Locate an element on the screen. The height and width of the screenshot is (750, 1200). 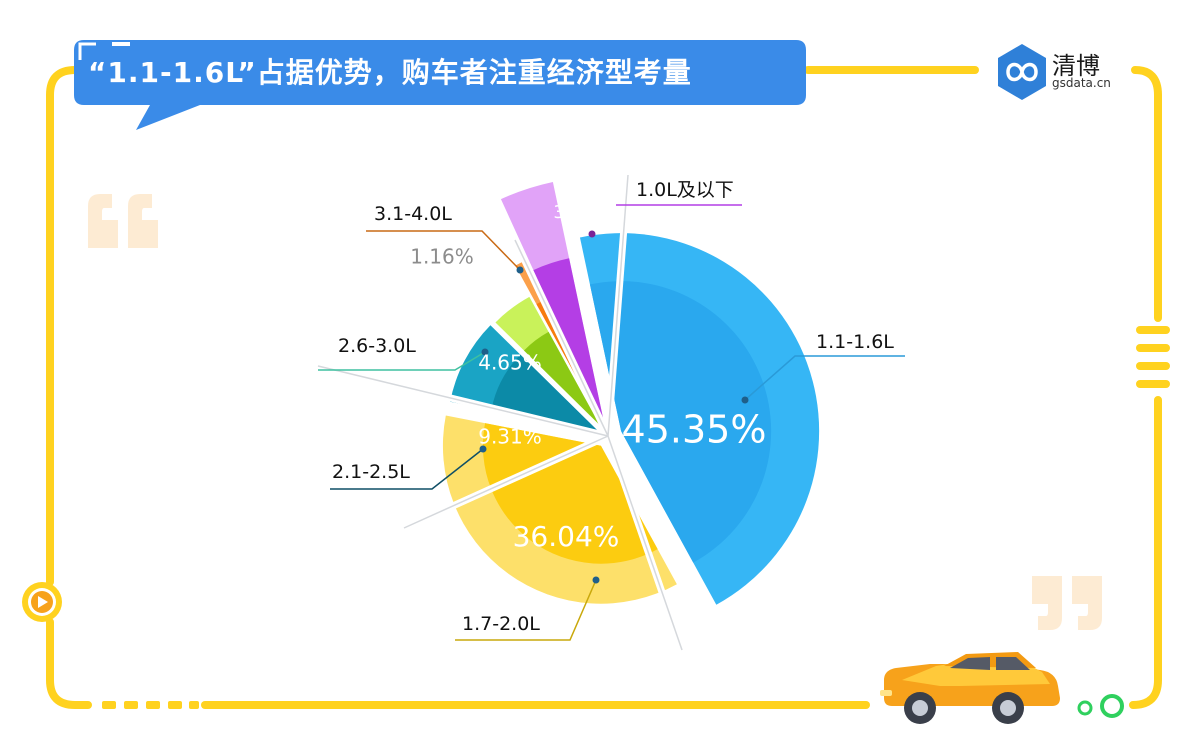
slice-value-label: 45.35% is located at coordinates (694, 430).